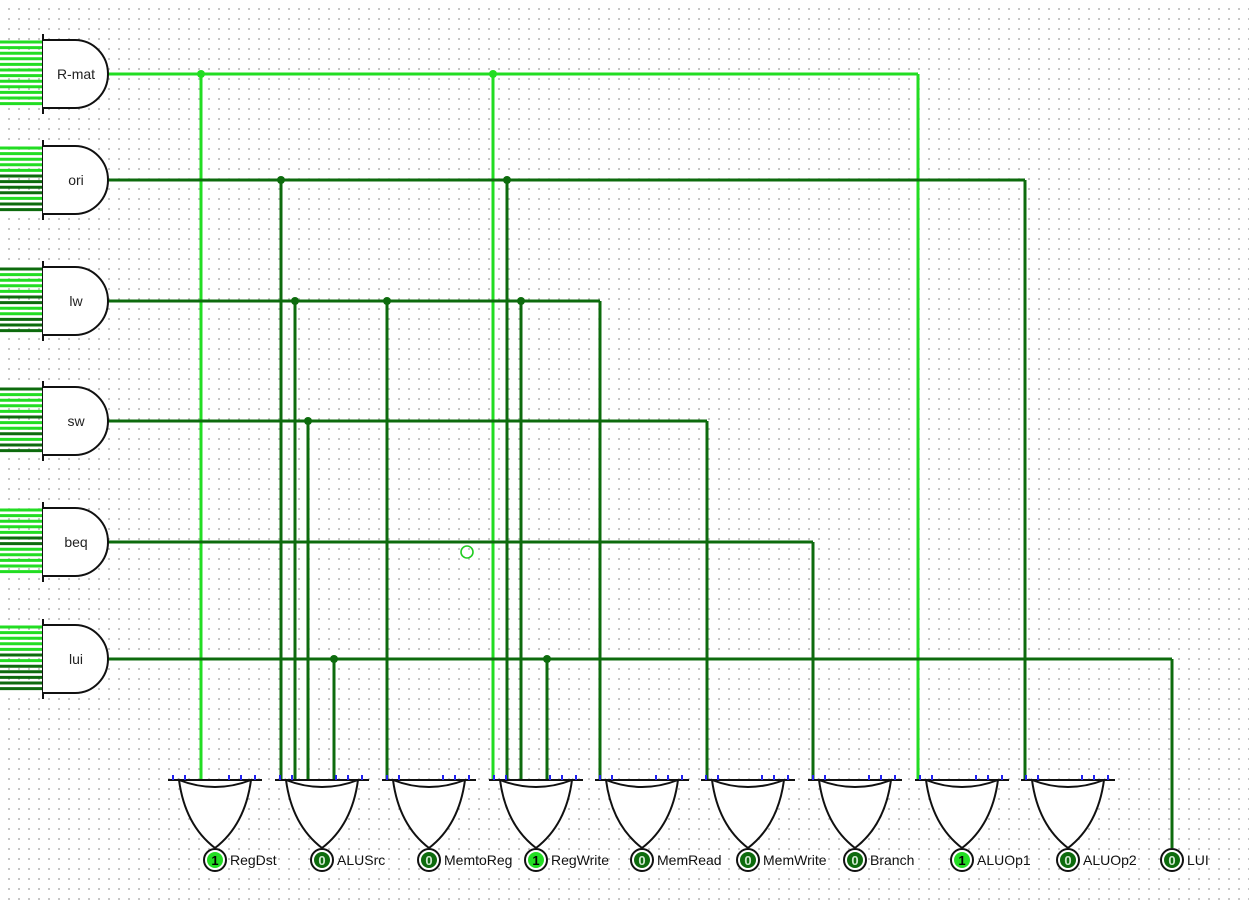 This screenshot has width=1249, height=900. I want to click on output-pin-regwrite: 1 RegWrite, so click(566, 860).